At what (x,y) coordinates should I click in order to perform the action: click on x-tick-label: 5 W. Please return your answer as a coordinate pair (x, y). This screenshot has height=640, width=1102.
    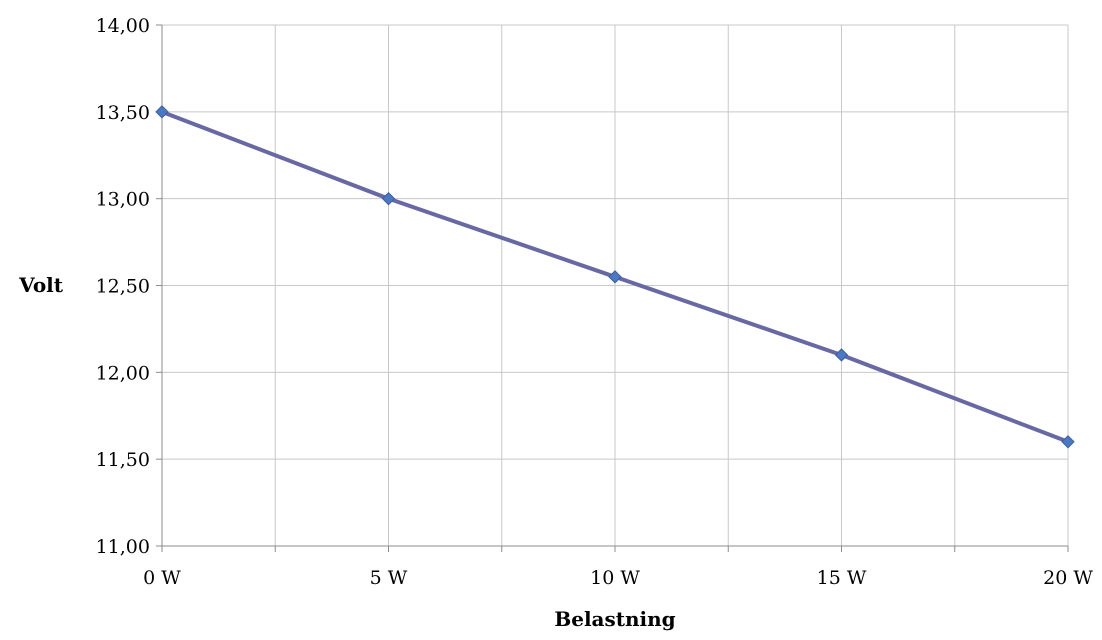
    Looking at the image, I should click on (389, 578).